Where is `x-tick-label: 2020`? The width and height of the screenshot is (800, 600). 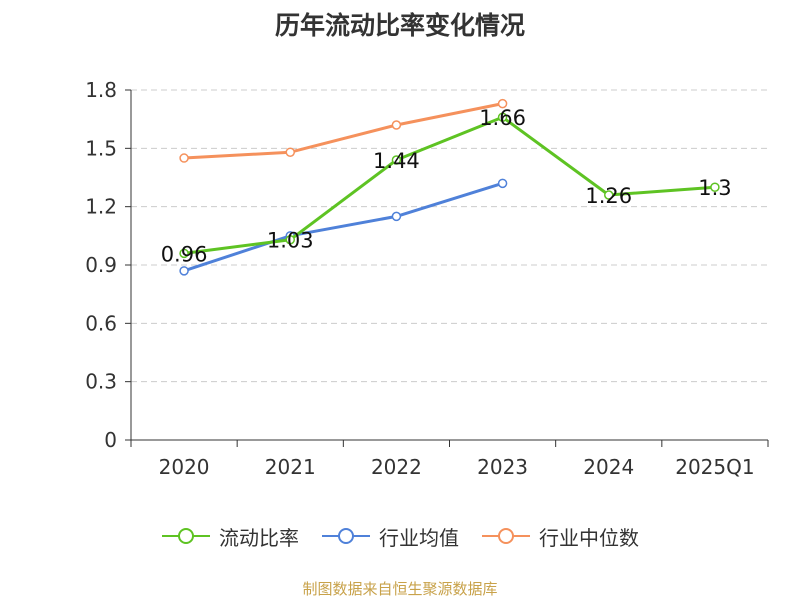
x-tick-label: 2020 is located at coordinates (184, 467).